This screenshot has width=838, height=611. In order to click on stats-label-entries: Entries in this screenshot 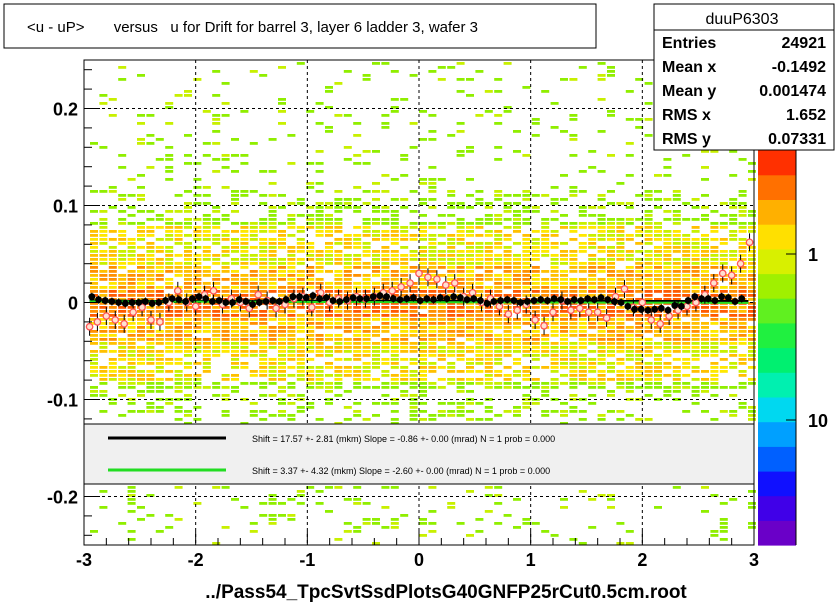, I will do `click(689, 43)`.